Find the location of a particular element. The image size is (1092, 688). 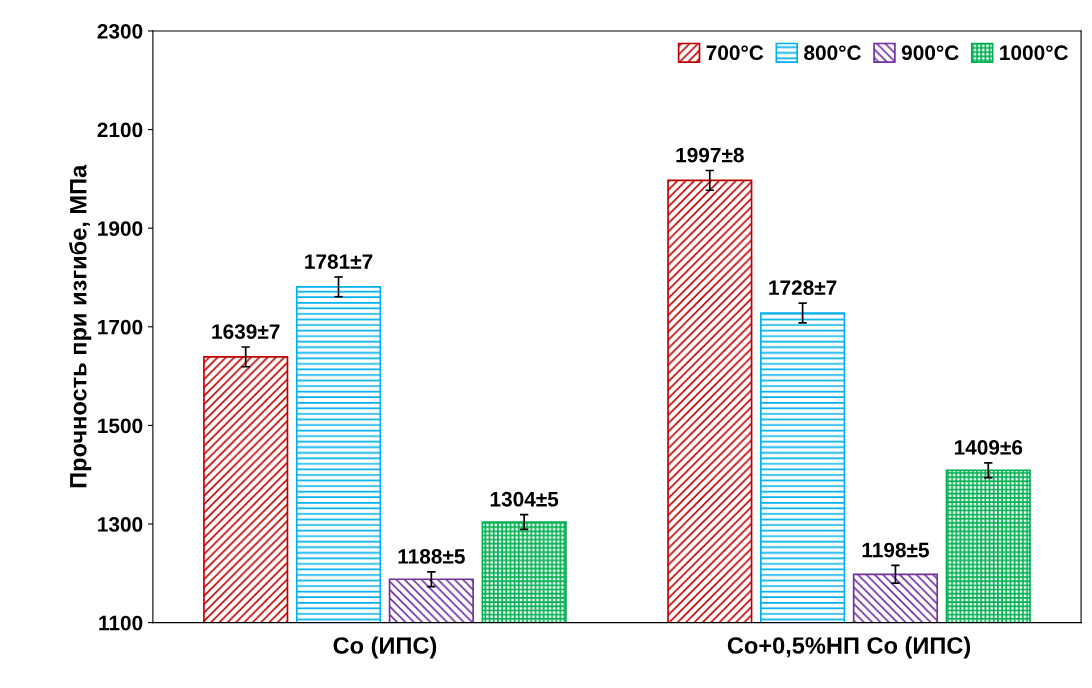

data-label: 1304±5 is located at coordinates (524, 499).